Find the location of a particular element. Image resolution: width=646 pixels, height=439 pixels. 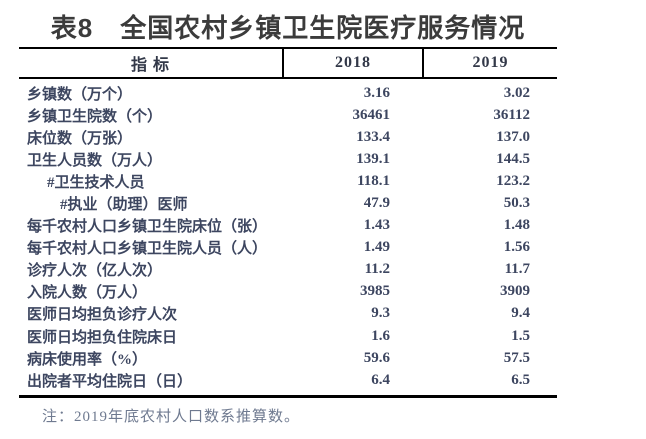

cell-value-2019: 6.5 is located at coordinates (520, 379).